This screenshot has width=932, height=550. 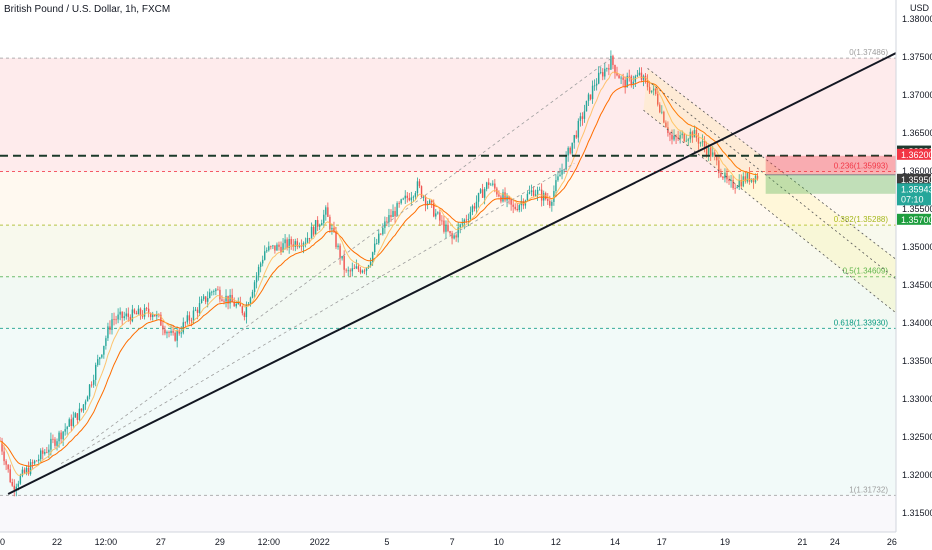 What do you see at coordinates (448, 251) in the screenshot?
I see `fib-band` at bounding box center [448, 251].